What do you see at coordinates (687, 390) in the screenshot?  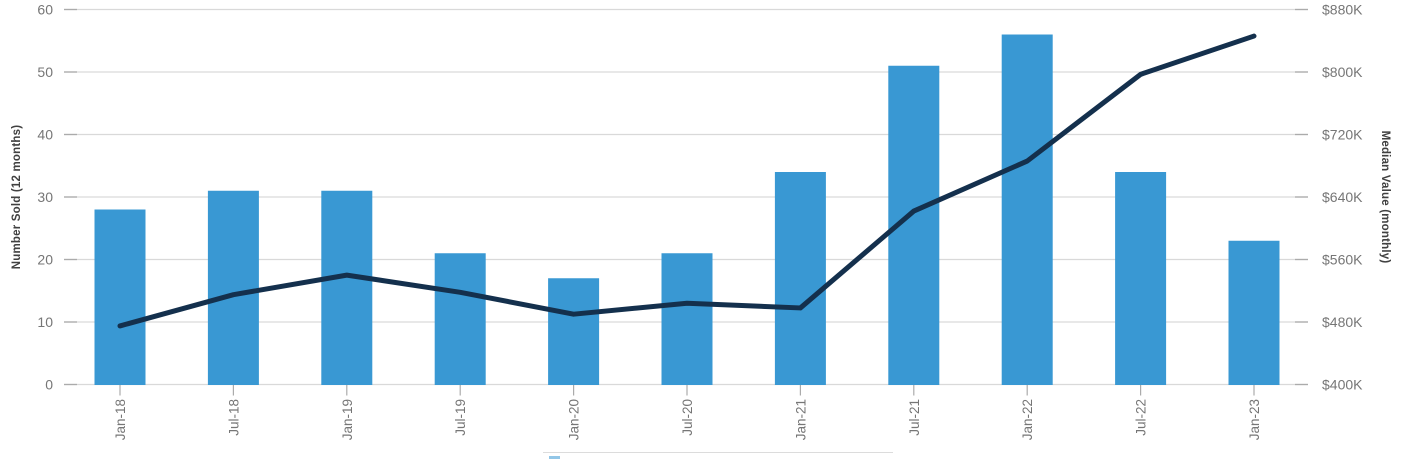 I see `x-axis-ticks` at bounding box center [687, 390].